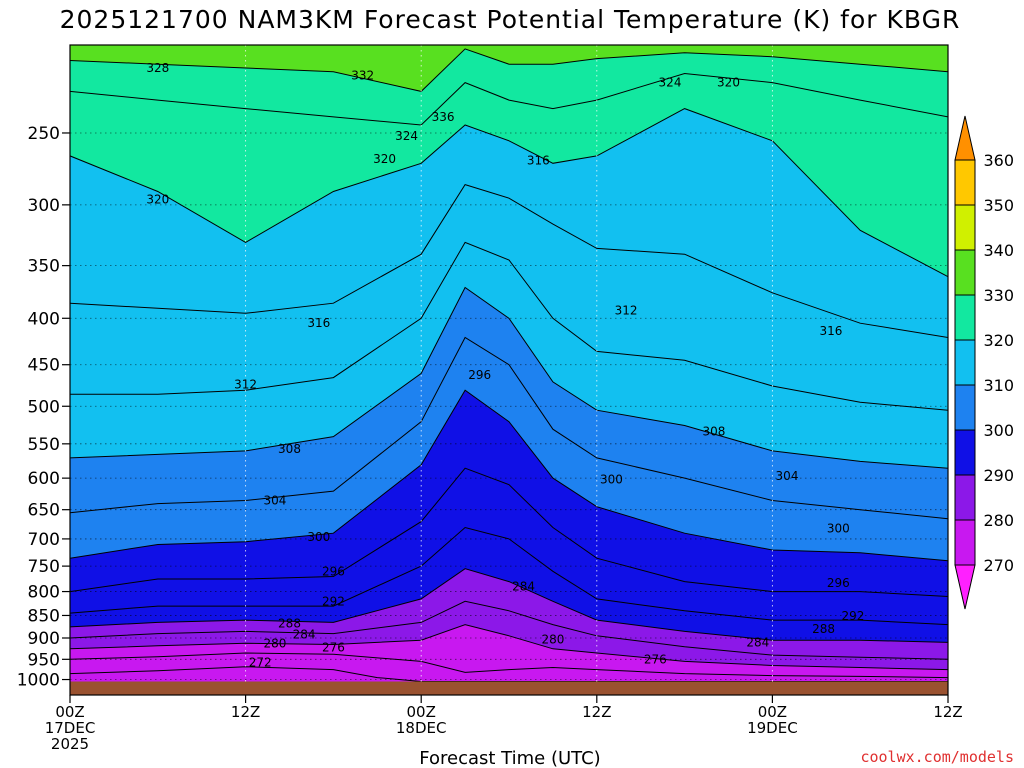 The height and width of the screenshot is (768, 1024). What do you see at coordinates (998, 205) in the screenshot?
I see `colorbar-tick-label: 350` at bounding box center [998, 205].